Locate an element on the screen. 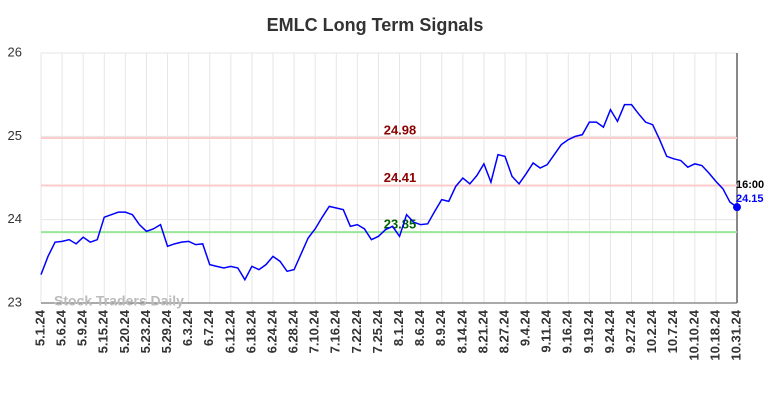  reference-label: 24.98 is located at coordinates (400, 129).